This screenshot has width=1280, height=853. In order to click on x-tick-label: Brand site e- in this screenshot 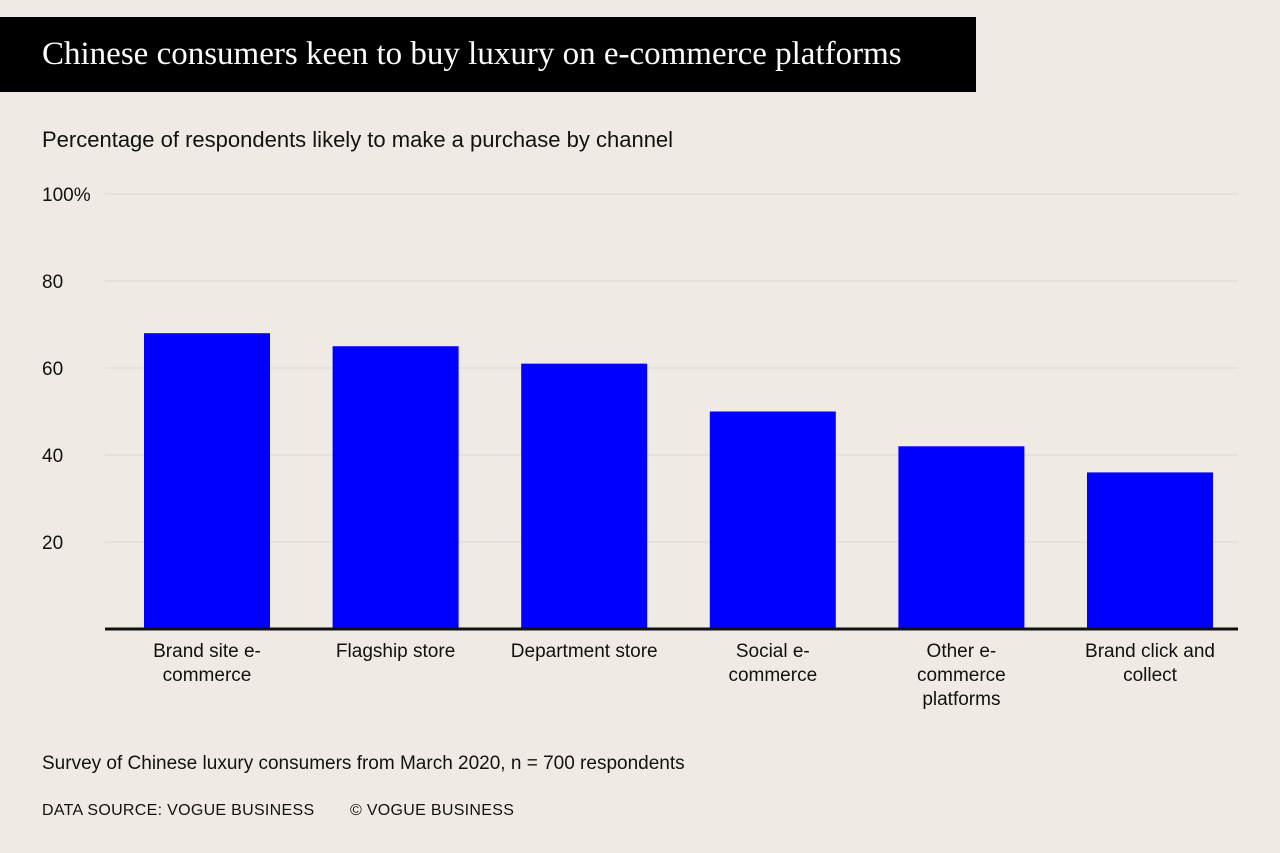, I will do `click(207, 651)`.